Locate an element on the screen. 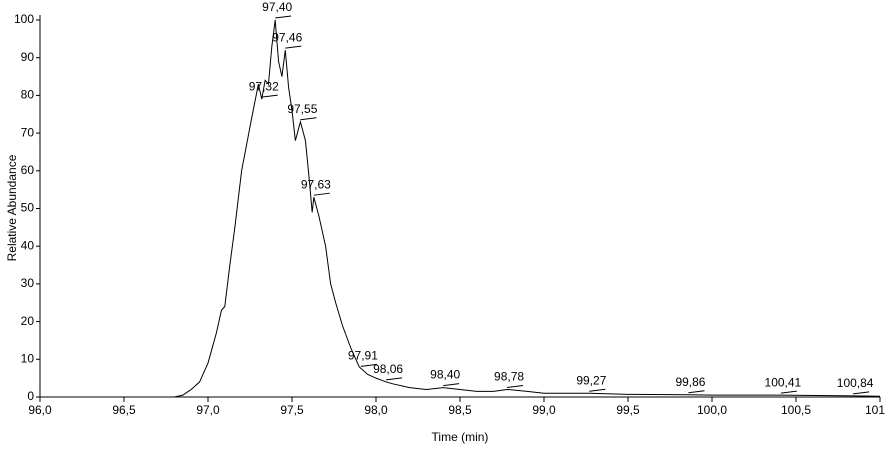 Image resolution: width=886 pixels, height=450 pixels. x-tick-label: 96,0 is located at coordinates (40, 410).